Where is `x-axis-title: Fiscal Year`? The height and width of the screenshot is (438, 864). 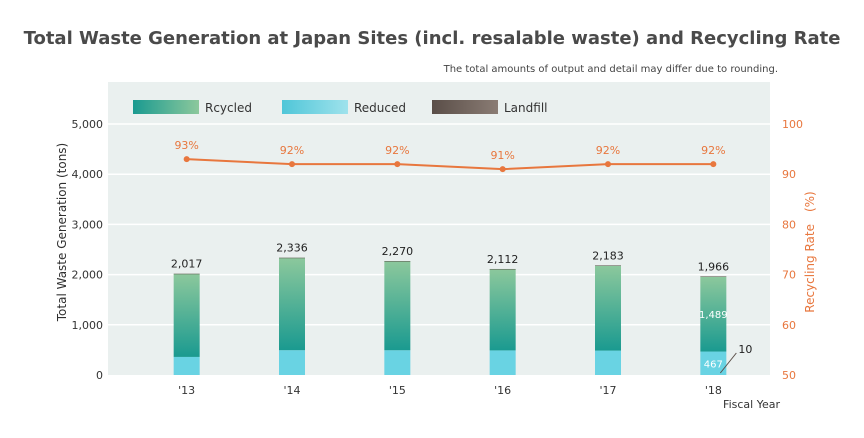 x-axis-title: Fiscal Year is located at coordinates (751, 404).